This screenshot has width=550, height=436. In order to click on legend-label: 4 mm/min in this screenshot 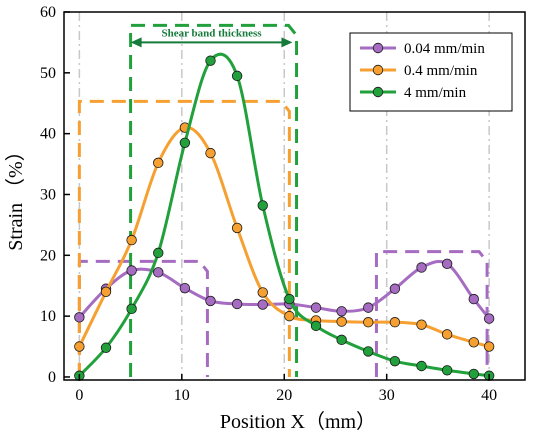, I will do `click(435, 93)`.